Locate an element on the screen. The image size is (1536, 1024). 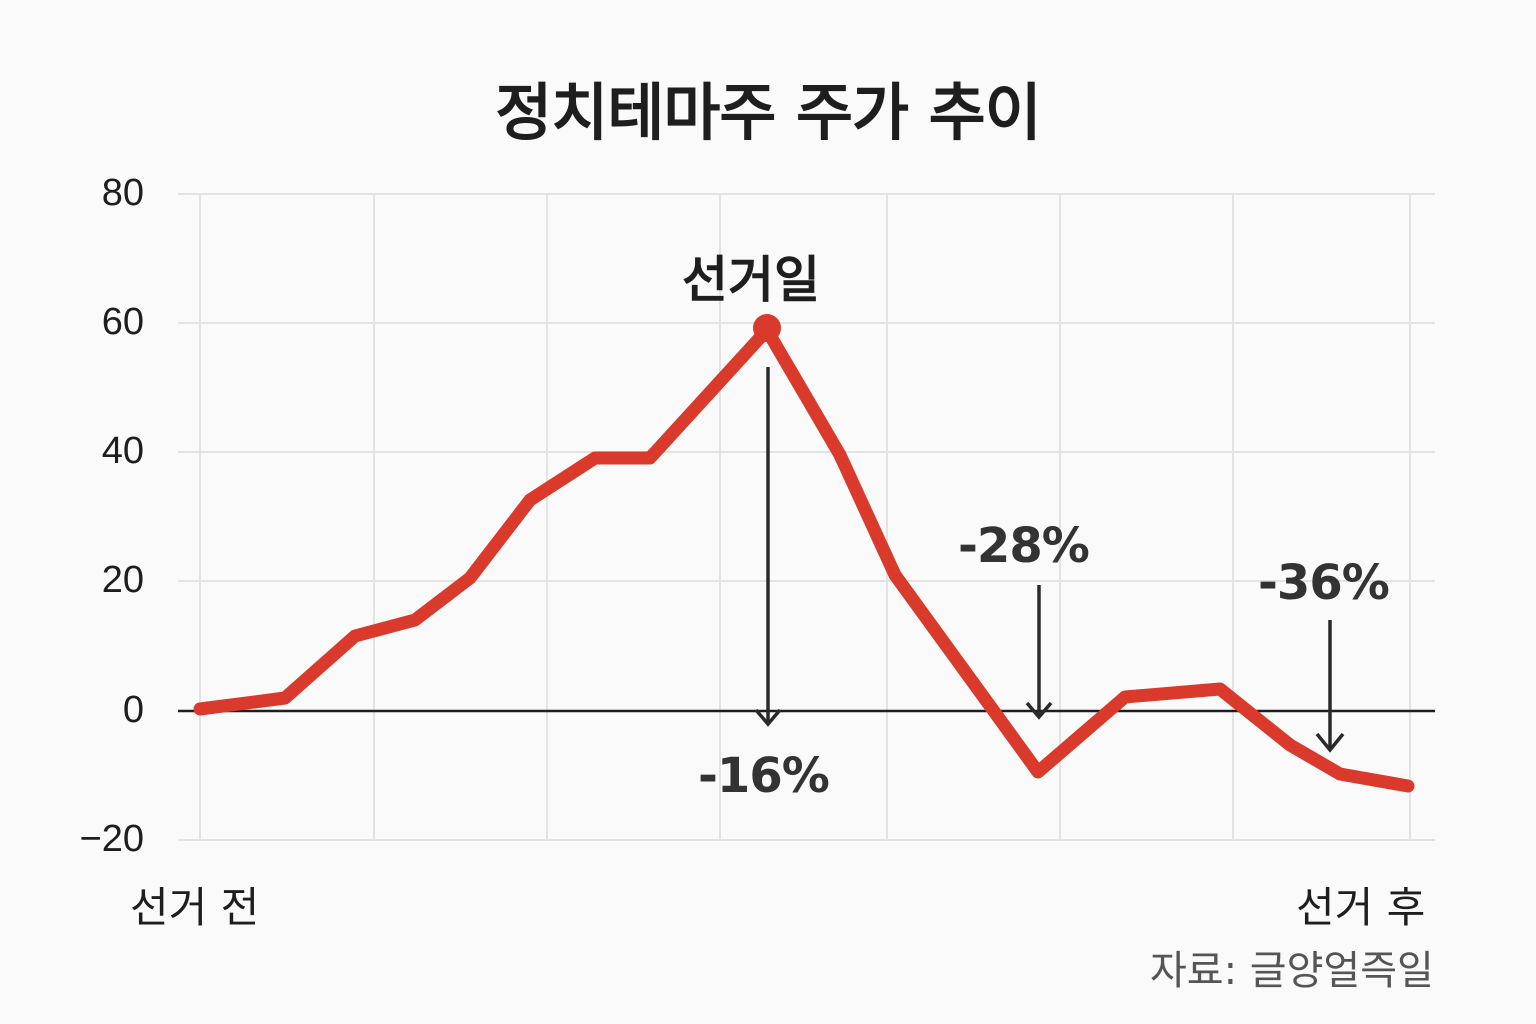
drop-label-36: -36% is located at coordinates (1324, 583).